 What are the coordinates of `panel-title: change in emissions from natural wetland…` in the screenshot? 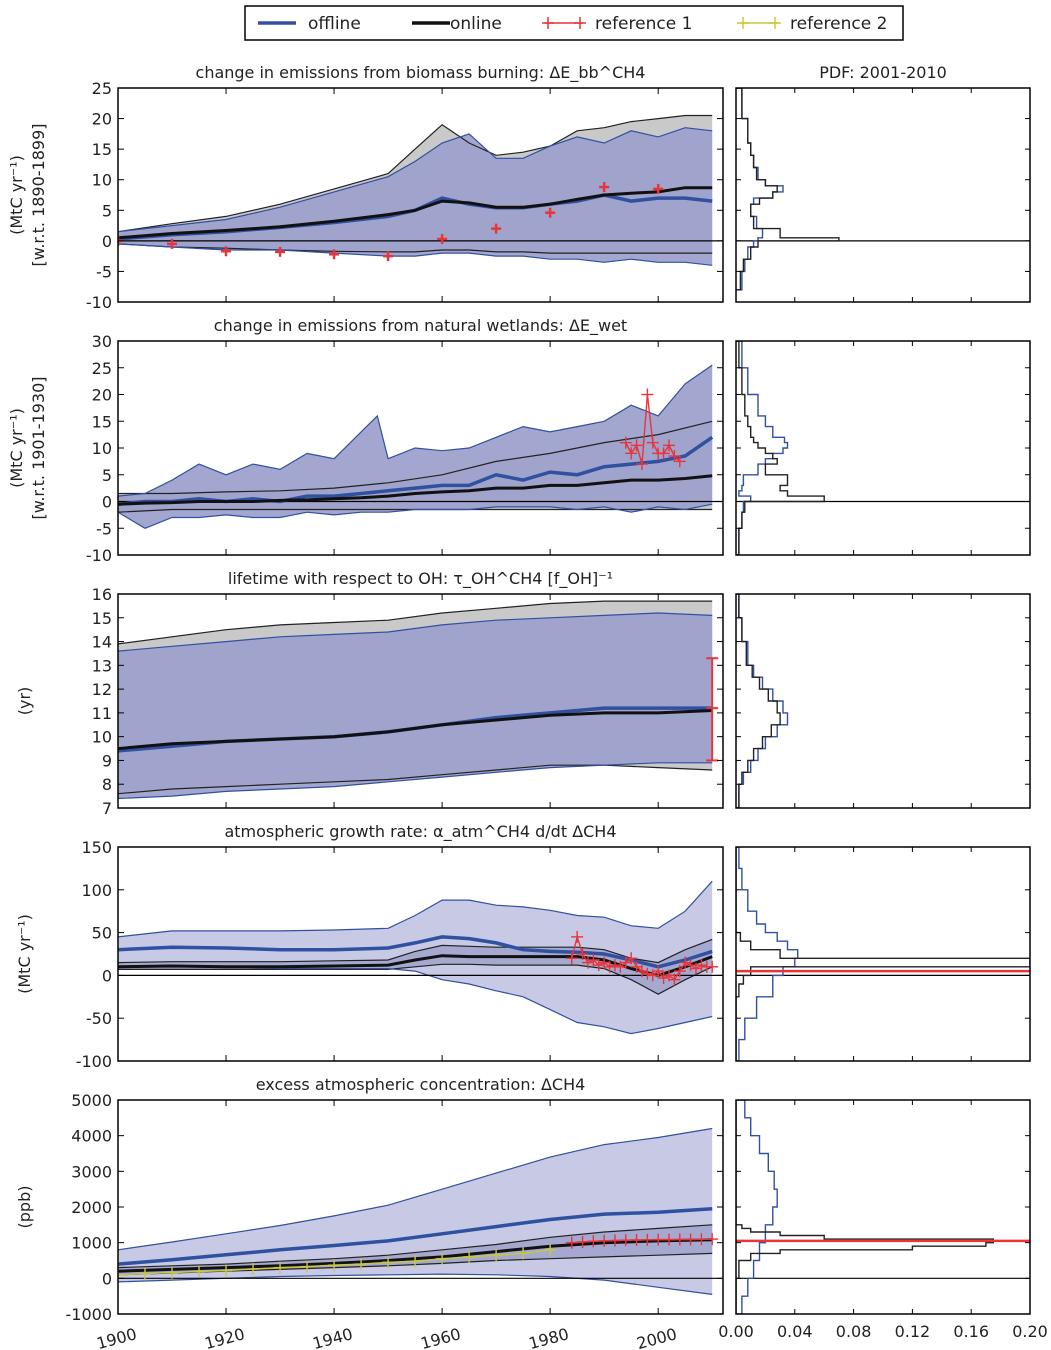 It's located at (420, 326).